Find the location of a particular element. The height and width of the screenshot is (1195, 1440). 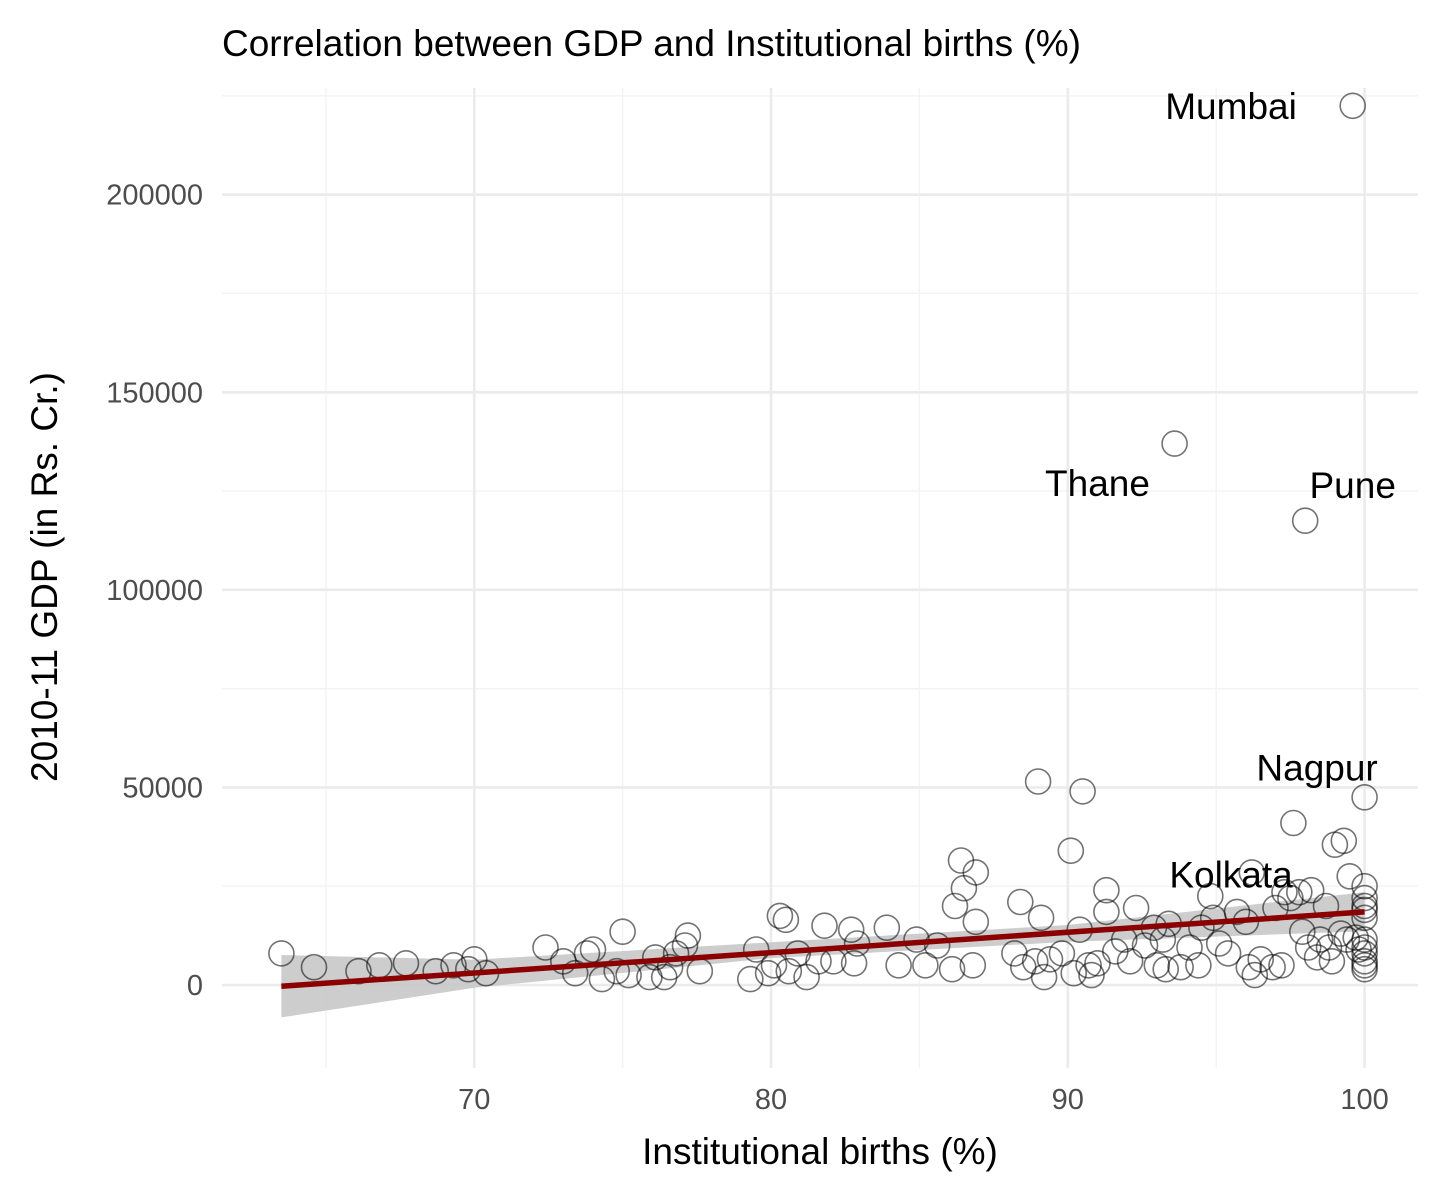

trend-line is located at coordinates (823, 949).